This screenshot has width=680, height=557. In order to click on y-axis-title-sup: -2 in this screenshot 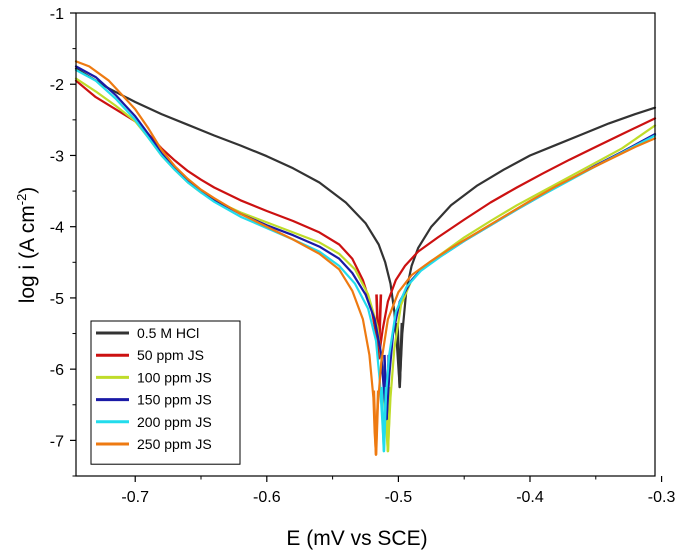, I will do `click(21, 200)`.